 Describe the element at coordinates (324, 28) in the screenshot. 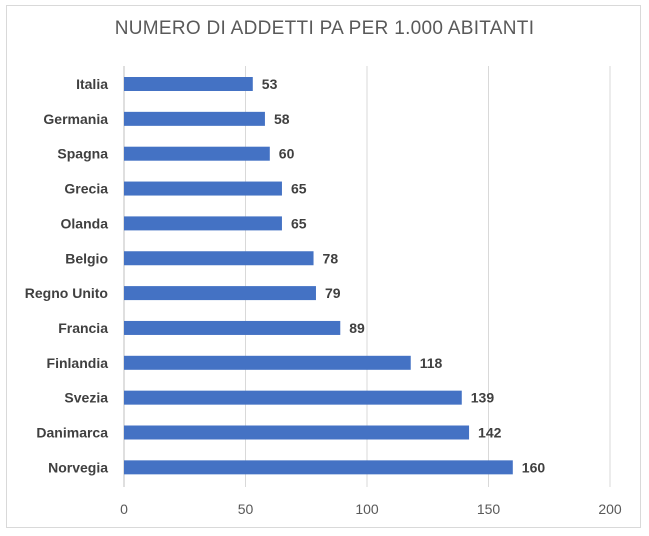

I see `chart-title: NUMERO DI ADDETTI PA PER 1.000 ABITANTI` at that location.